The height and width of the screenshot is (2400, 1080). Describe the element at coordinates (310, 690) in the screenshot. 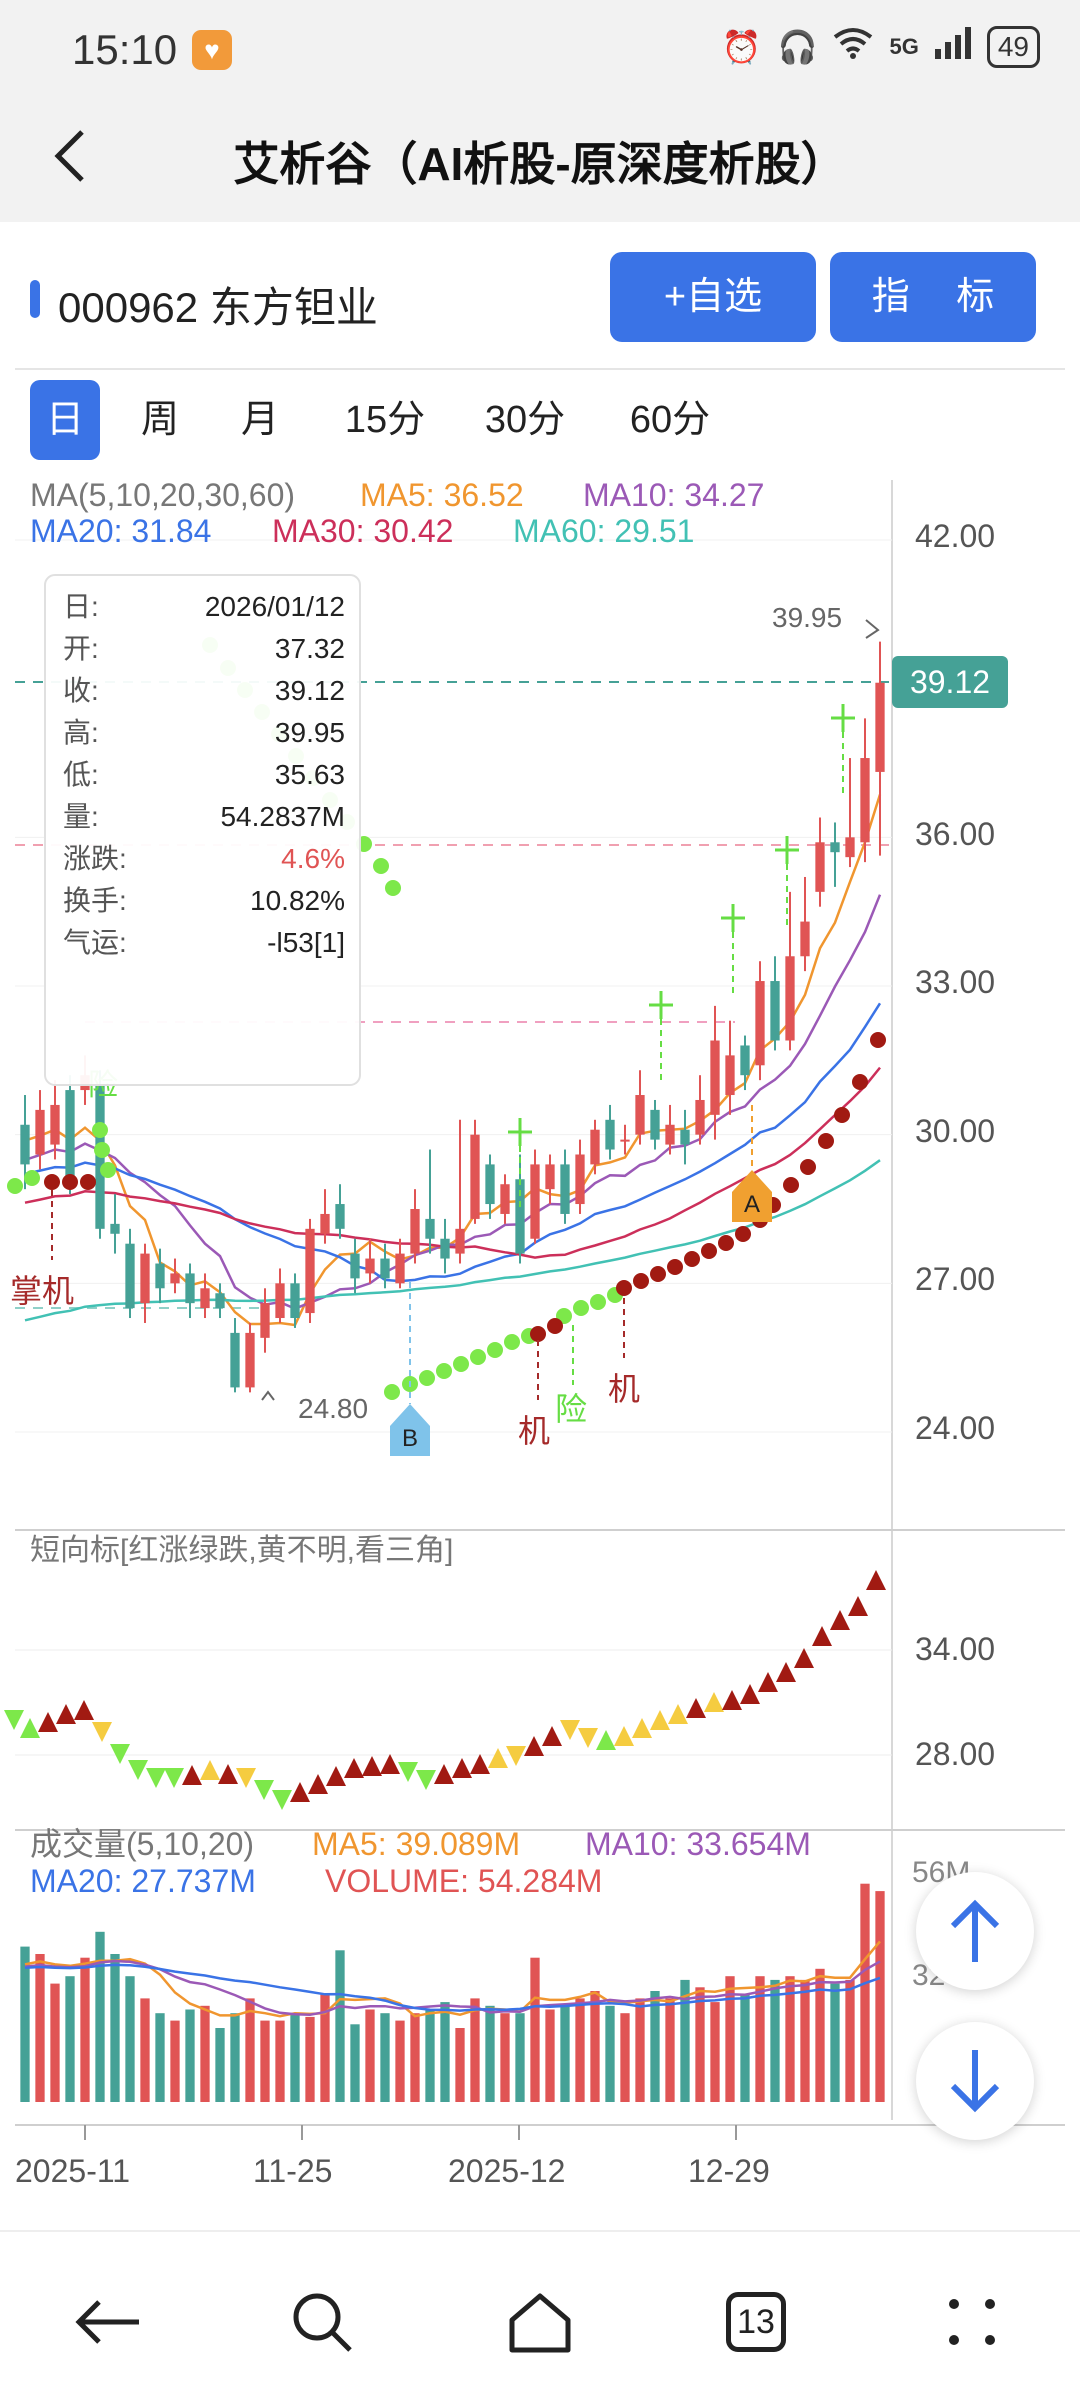

I see `info-value: 39.12` at that location.